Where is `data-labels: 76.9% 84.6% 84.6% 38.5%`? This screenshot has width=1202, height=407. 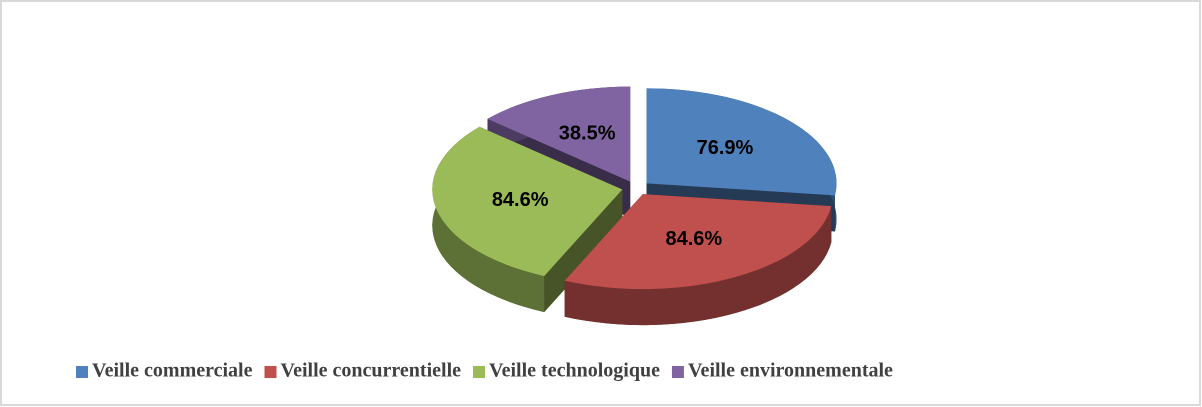 data-labels: 76.9% 84.6% 84.6% 38.5% is located at coordinates (623, 186).